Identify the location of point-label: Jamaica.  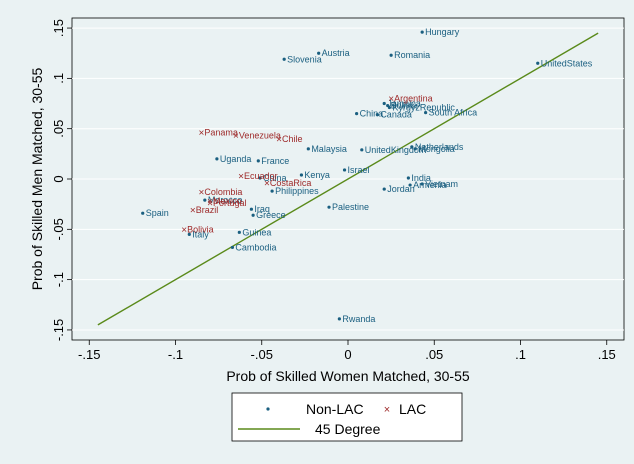
(404, 104).